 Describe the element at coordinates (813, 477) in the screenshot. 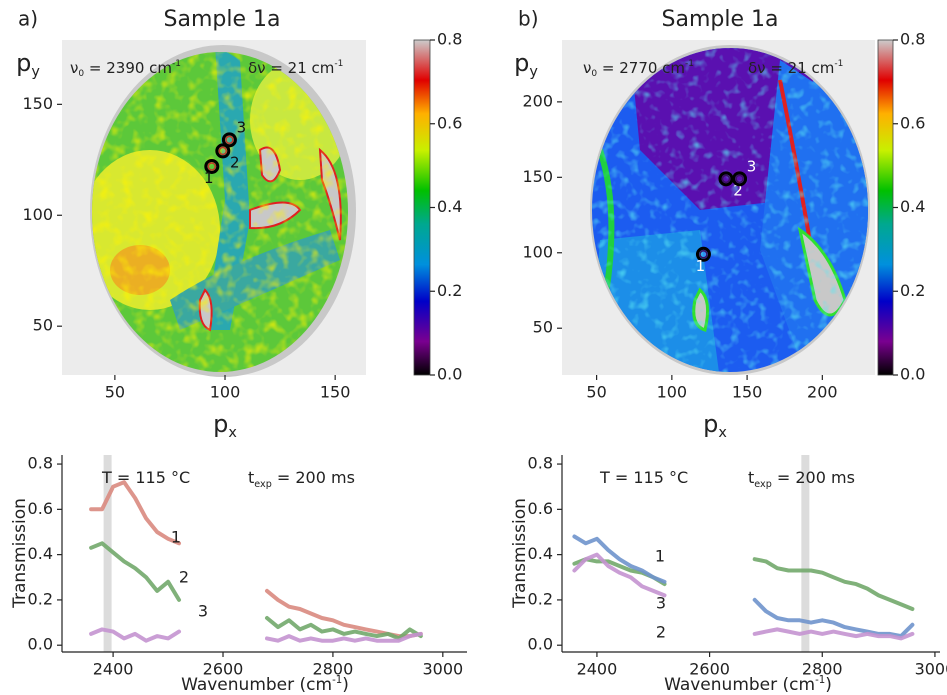

I see `annotation-part: = 200 ms` at that location.